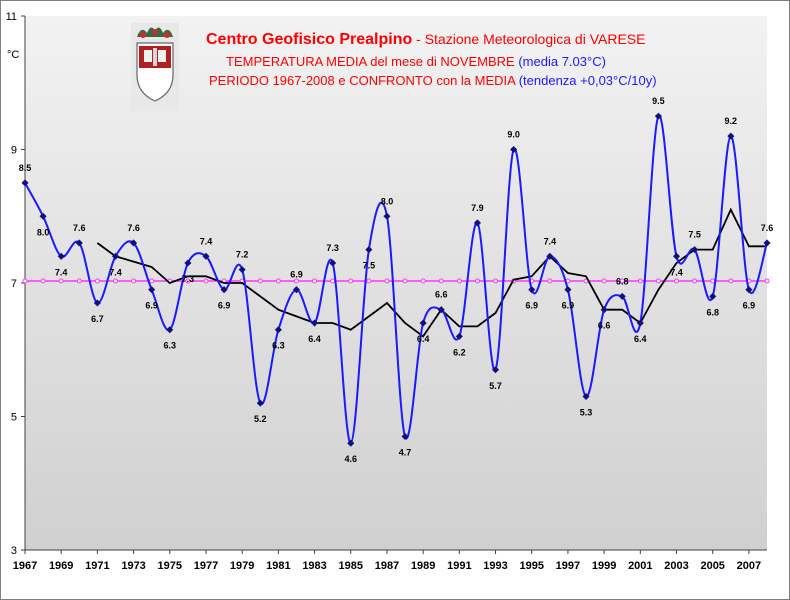 The image size is (790, 600). Describe the element at coordinates (749, 566) in the screenshot. I see `x-tick-label: 2007` at that location.